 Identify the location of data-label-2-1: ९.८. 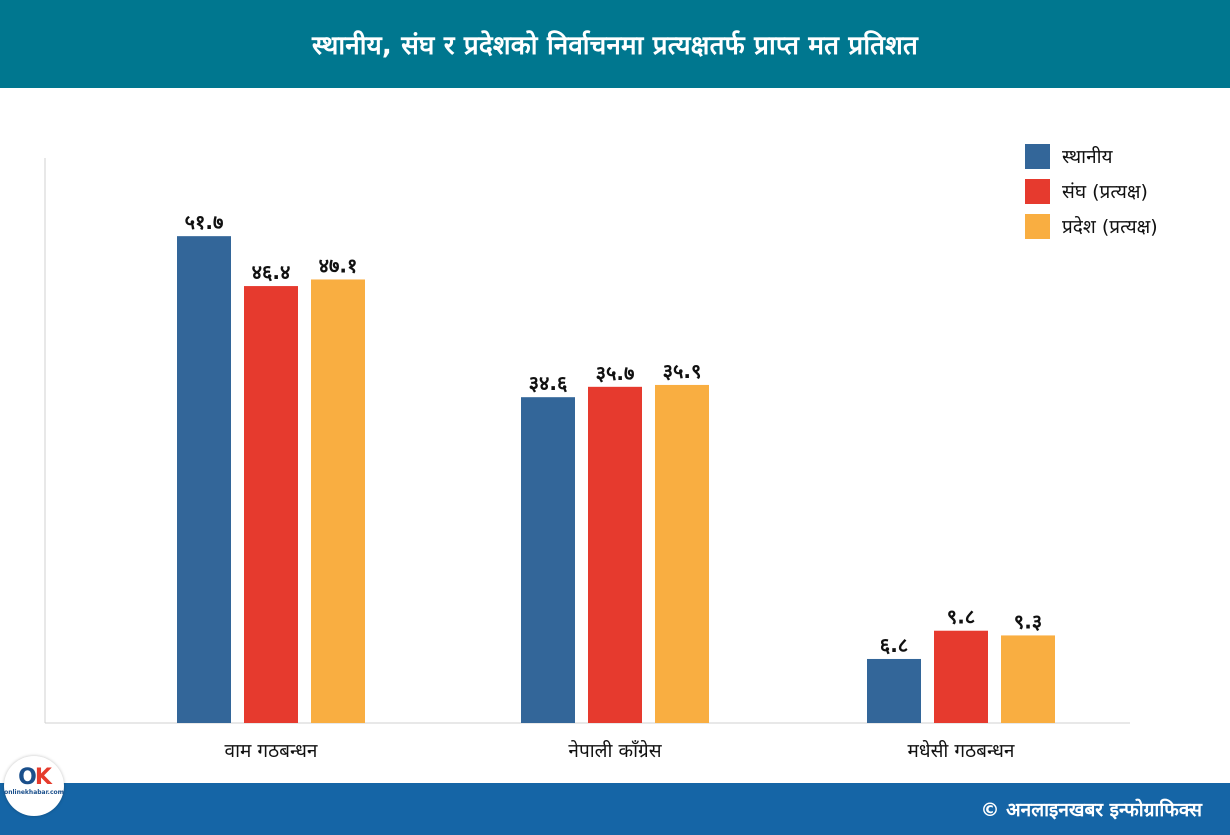
(961, 617).